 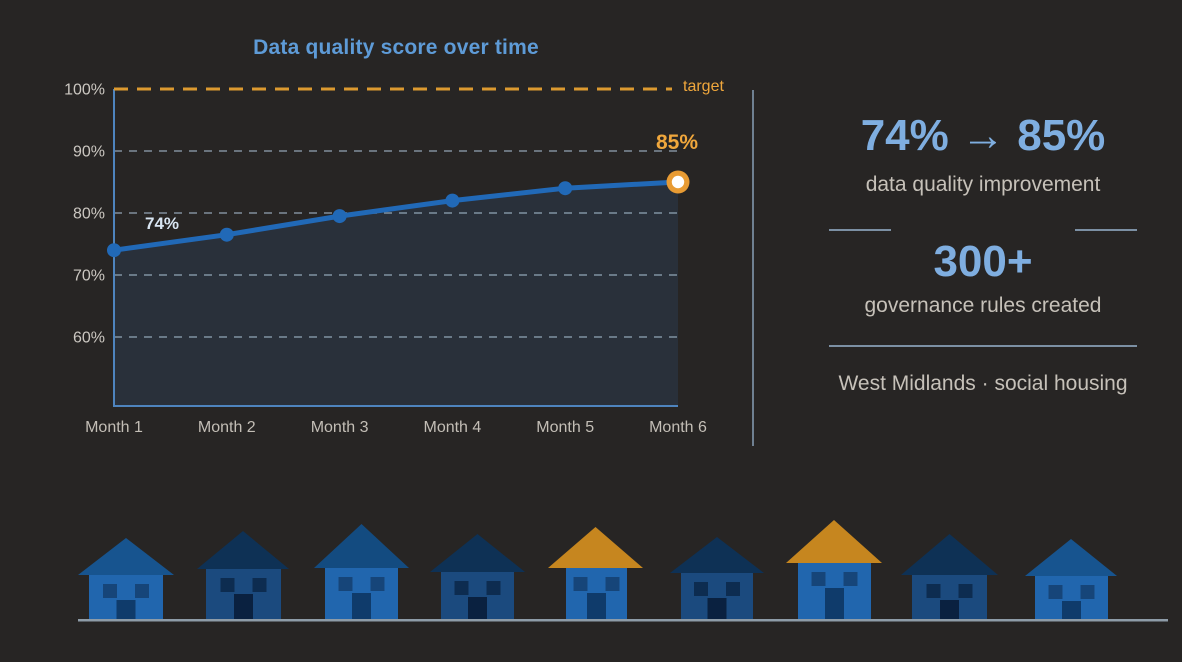 I want to click on y-axis-tick-label: 70%, so click(x=89, y=276).